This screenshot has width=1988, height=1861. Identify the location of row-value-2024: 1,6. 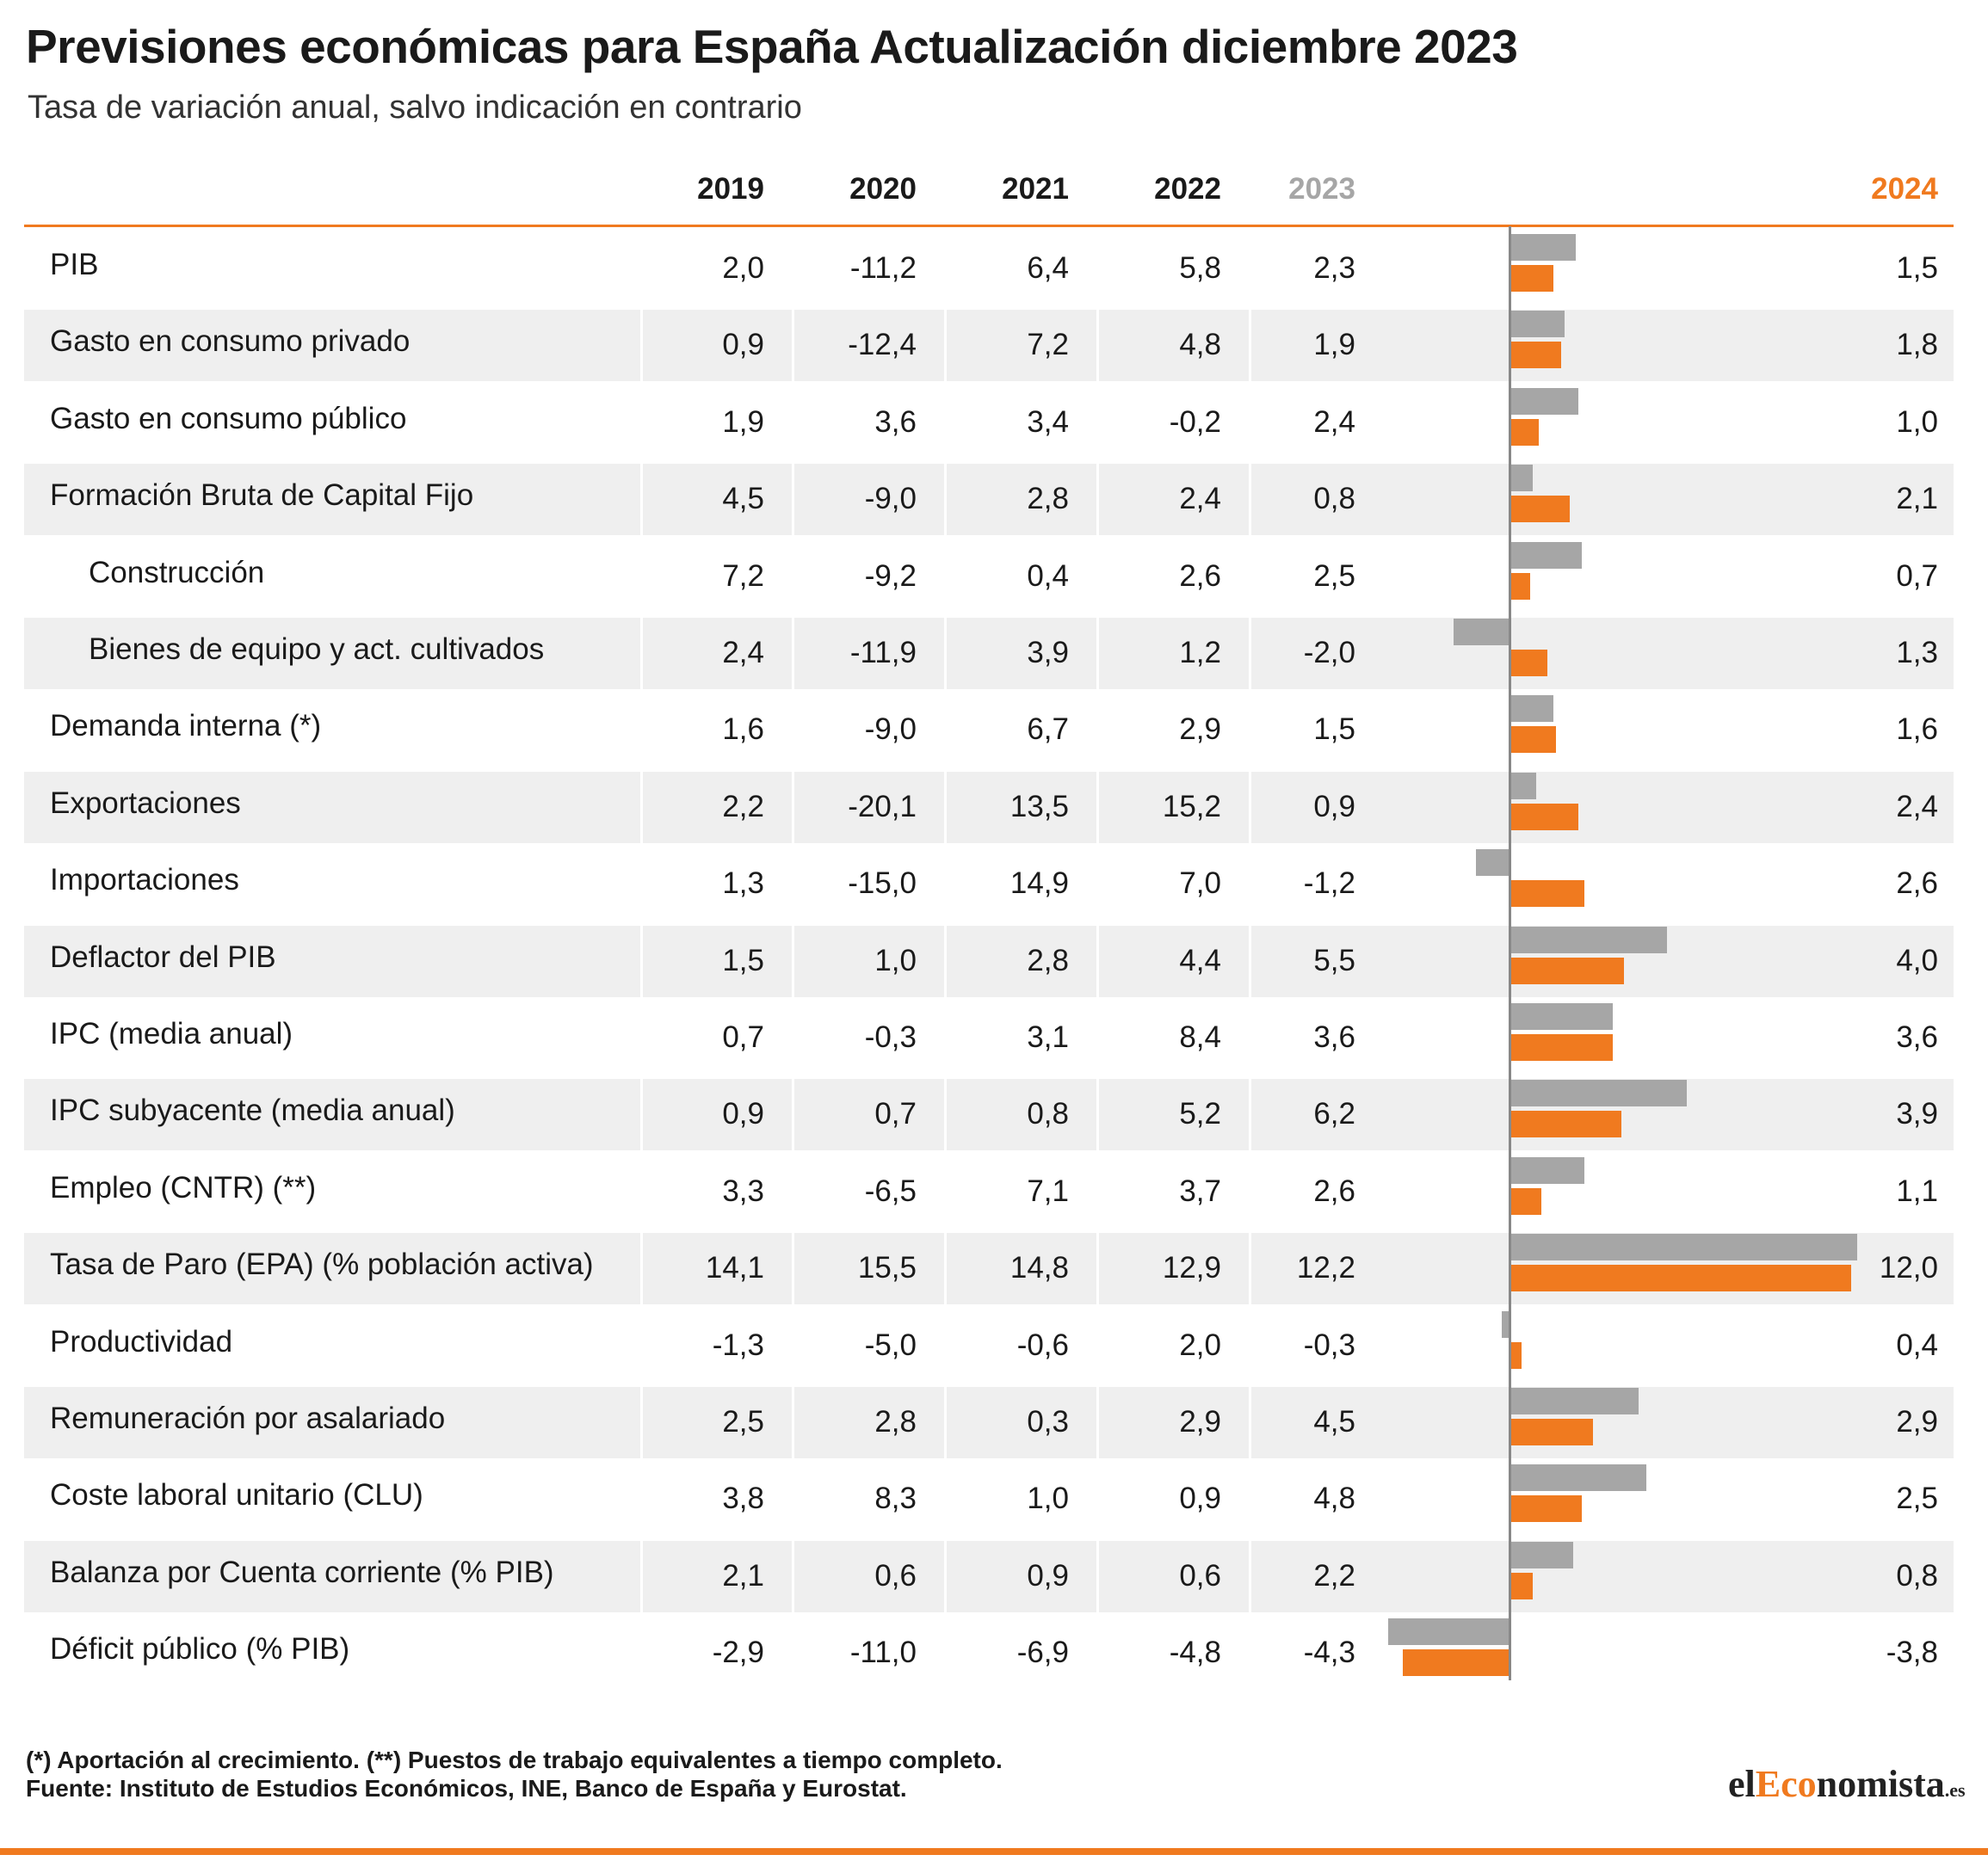
(1917, 729).